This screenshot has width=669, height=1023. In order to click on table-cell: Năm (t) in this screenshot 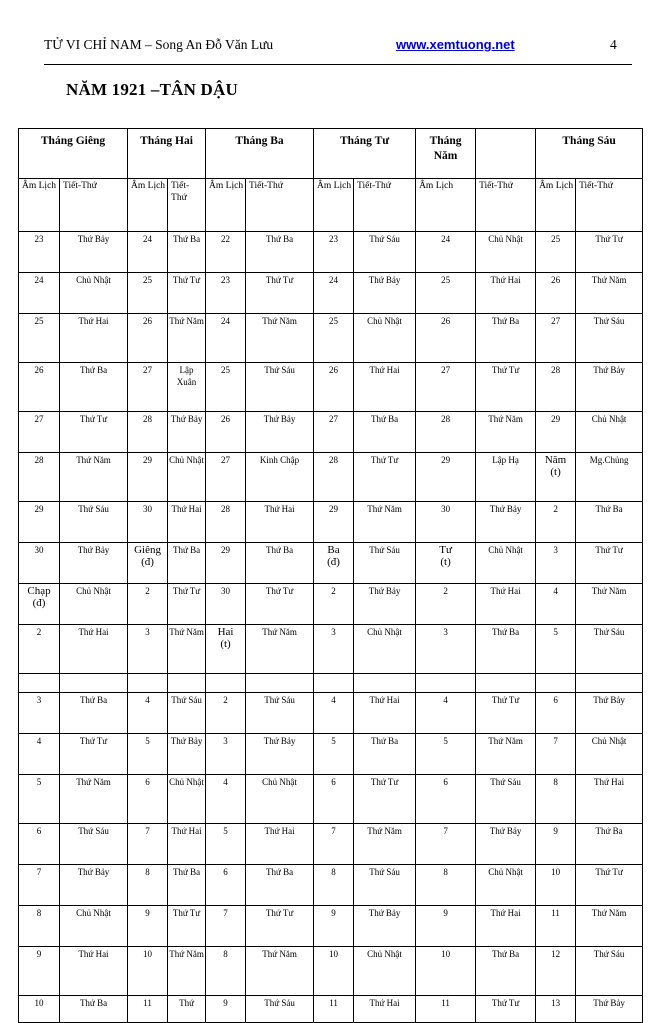, I will do `click(556, 477)`.